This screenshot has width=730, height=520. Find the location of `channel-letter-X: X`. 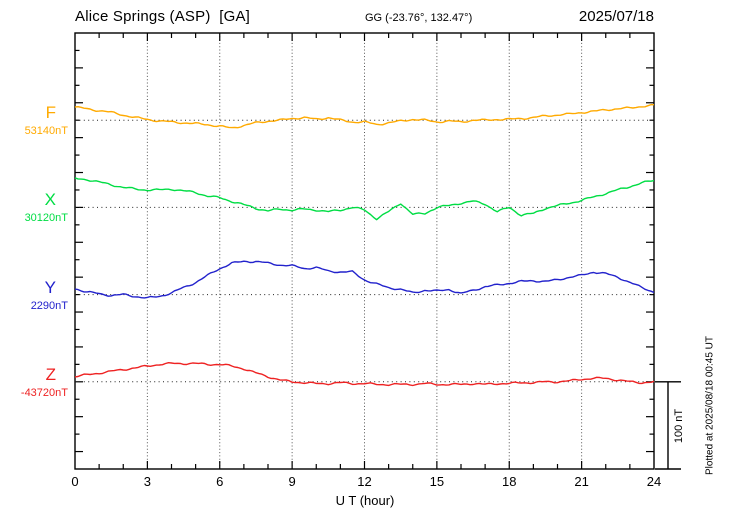

channel-letter-X: X is located at coordinates (50, 200).